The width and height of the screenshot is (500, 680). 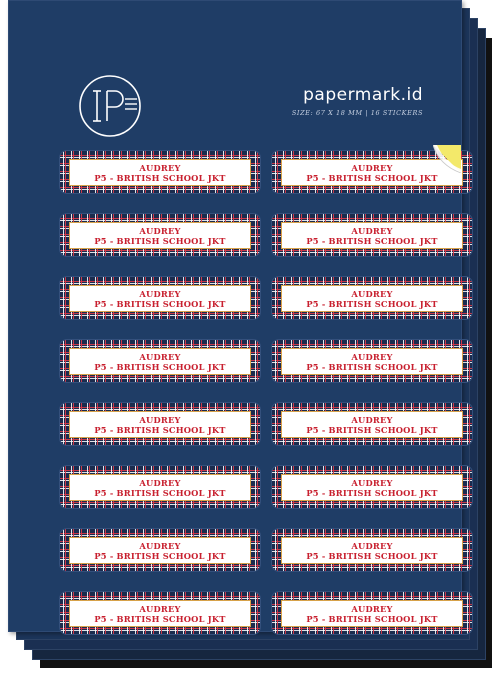 I want to click on peel-corner-icon, so click(x=447, y=159).